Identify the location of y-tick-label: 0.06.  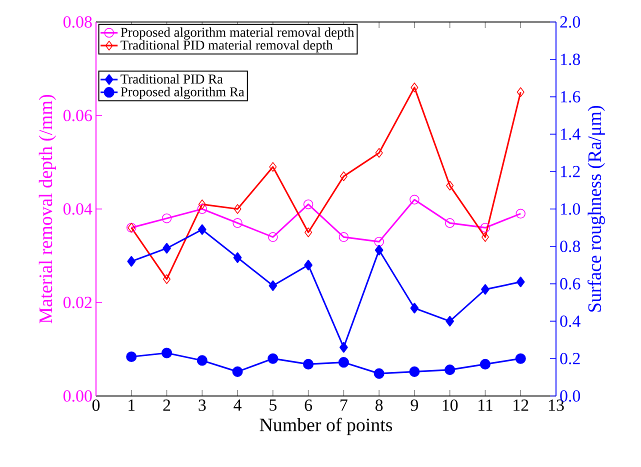
(77, 116).